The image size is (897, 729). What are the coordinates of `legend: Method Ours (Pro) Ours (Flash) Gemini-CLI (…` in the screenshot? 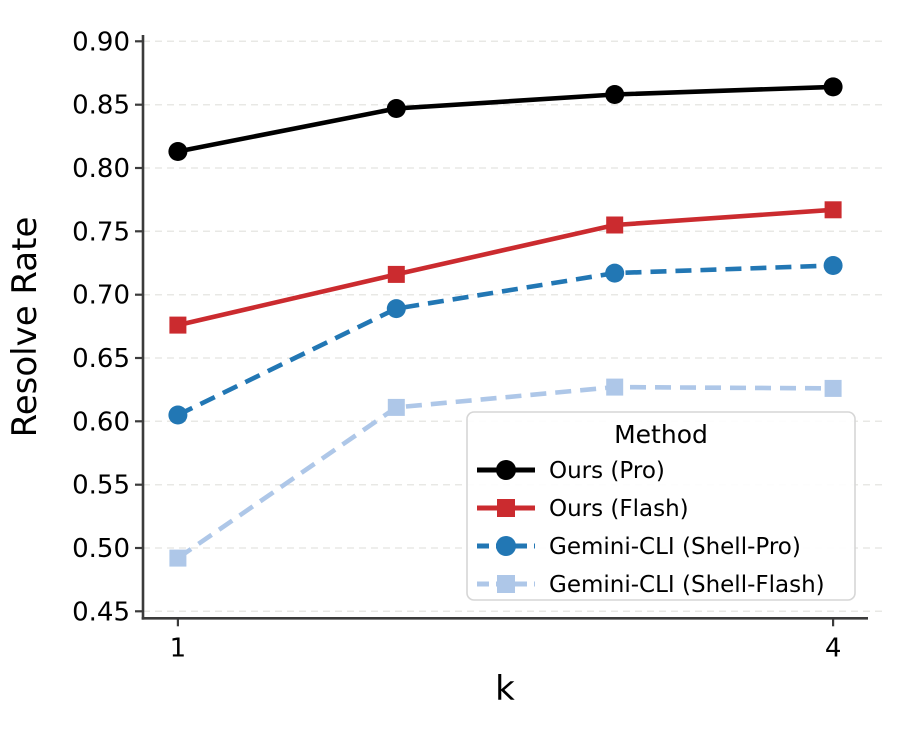 It's located at (661, 506).